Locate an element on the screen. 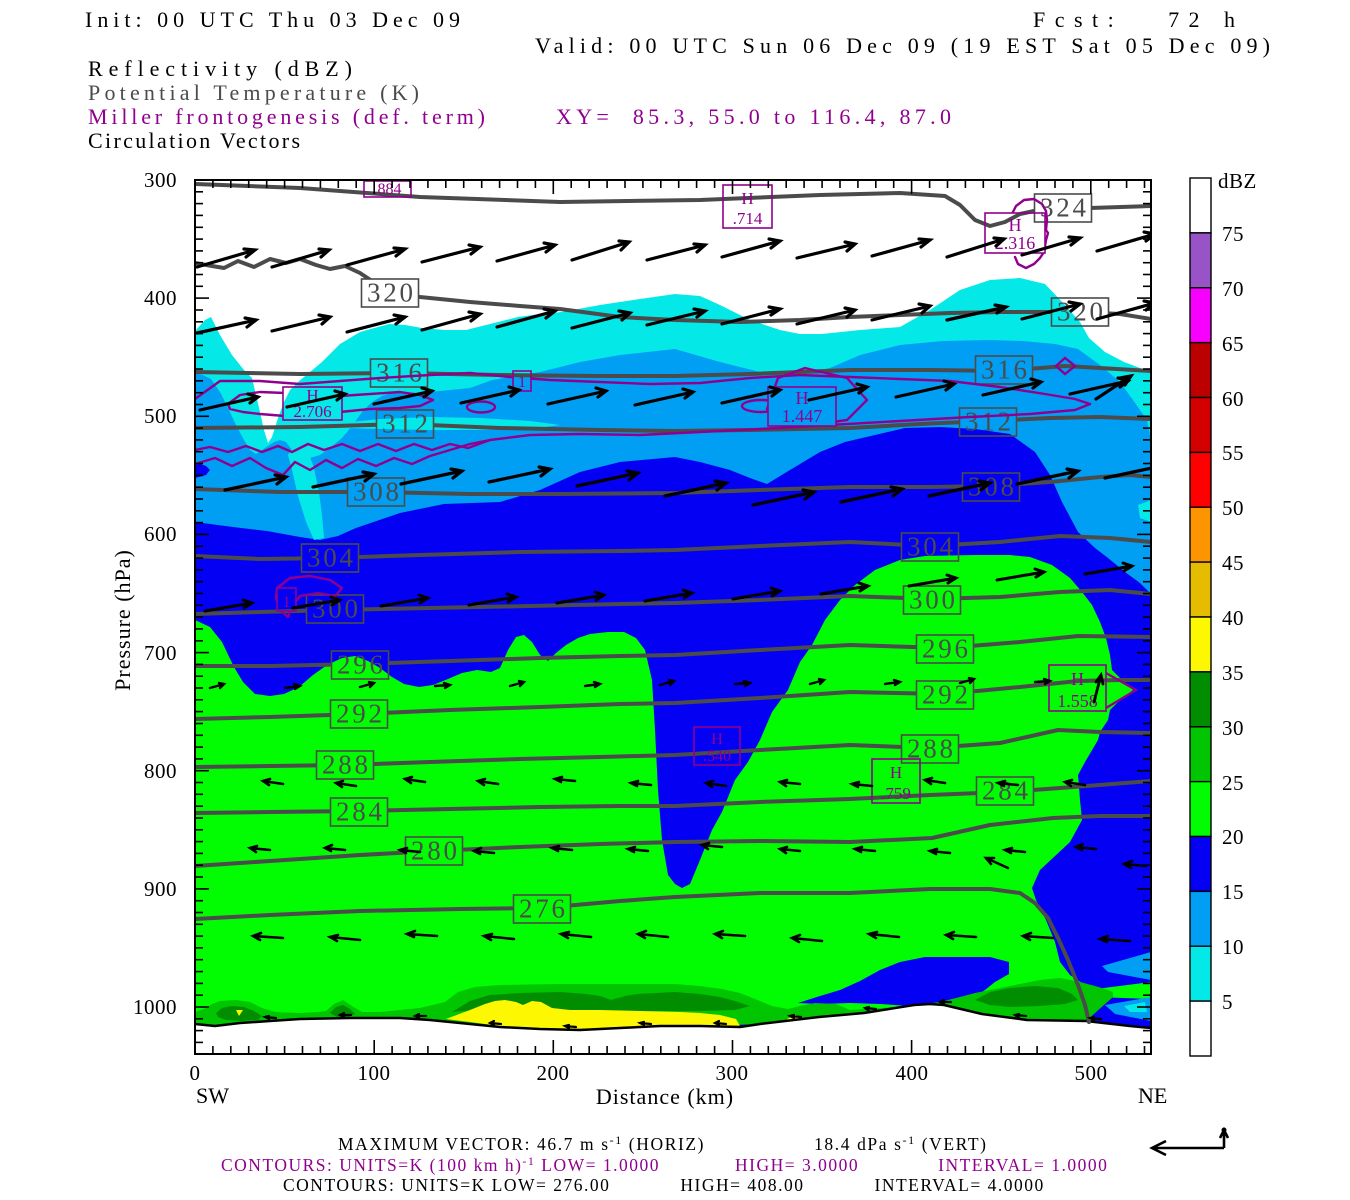  svg-text: 15 is located at coordinates (1233, 892).